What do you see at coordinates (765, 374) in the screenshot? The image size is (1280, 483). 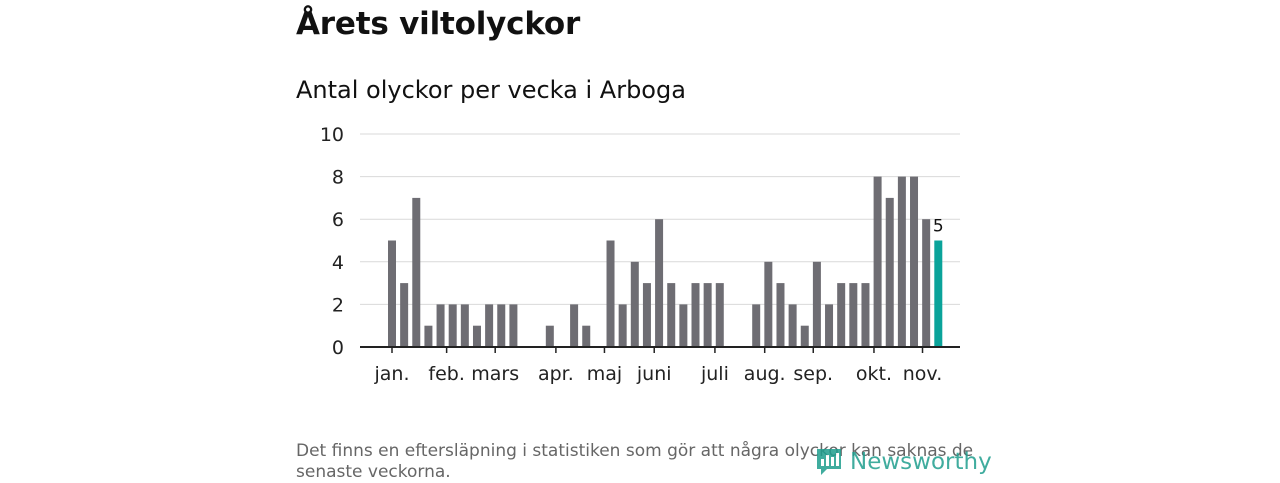 I see `x-tick-label: aug.` at bounding box center [765, 374].